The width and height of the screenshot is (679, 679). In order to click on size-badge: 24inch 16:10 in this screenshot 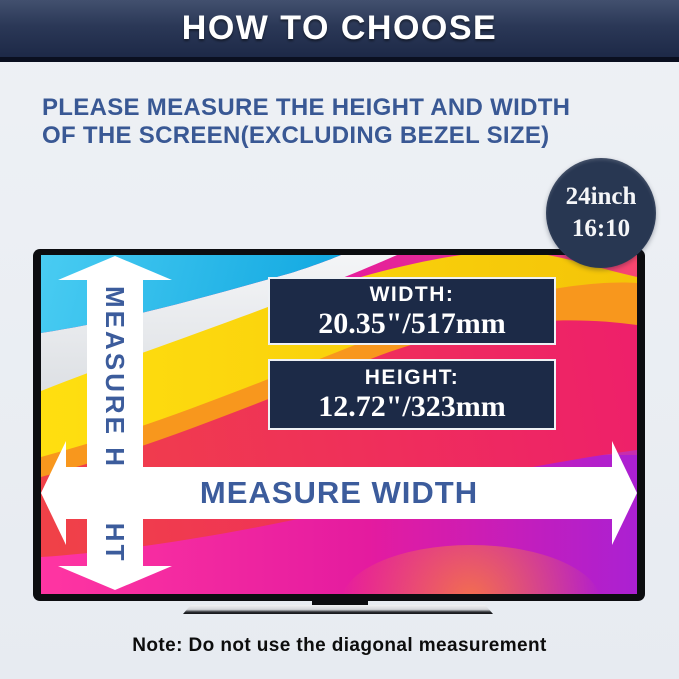, I will do `click(601, 213)`.